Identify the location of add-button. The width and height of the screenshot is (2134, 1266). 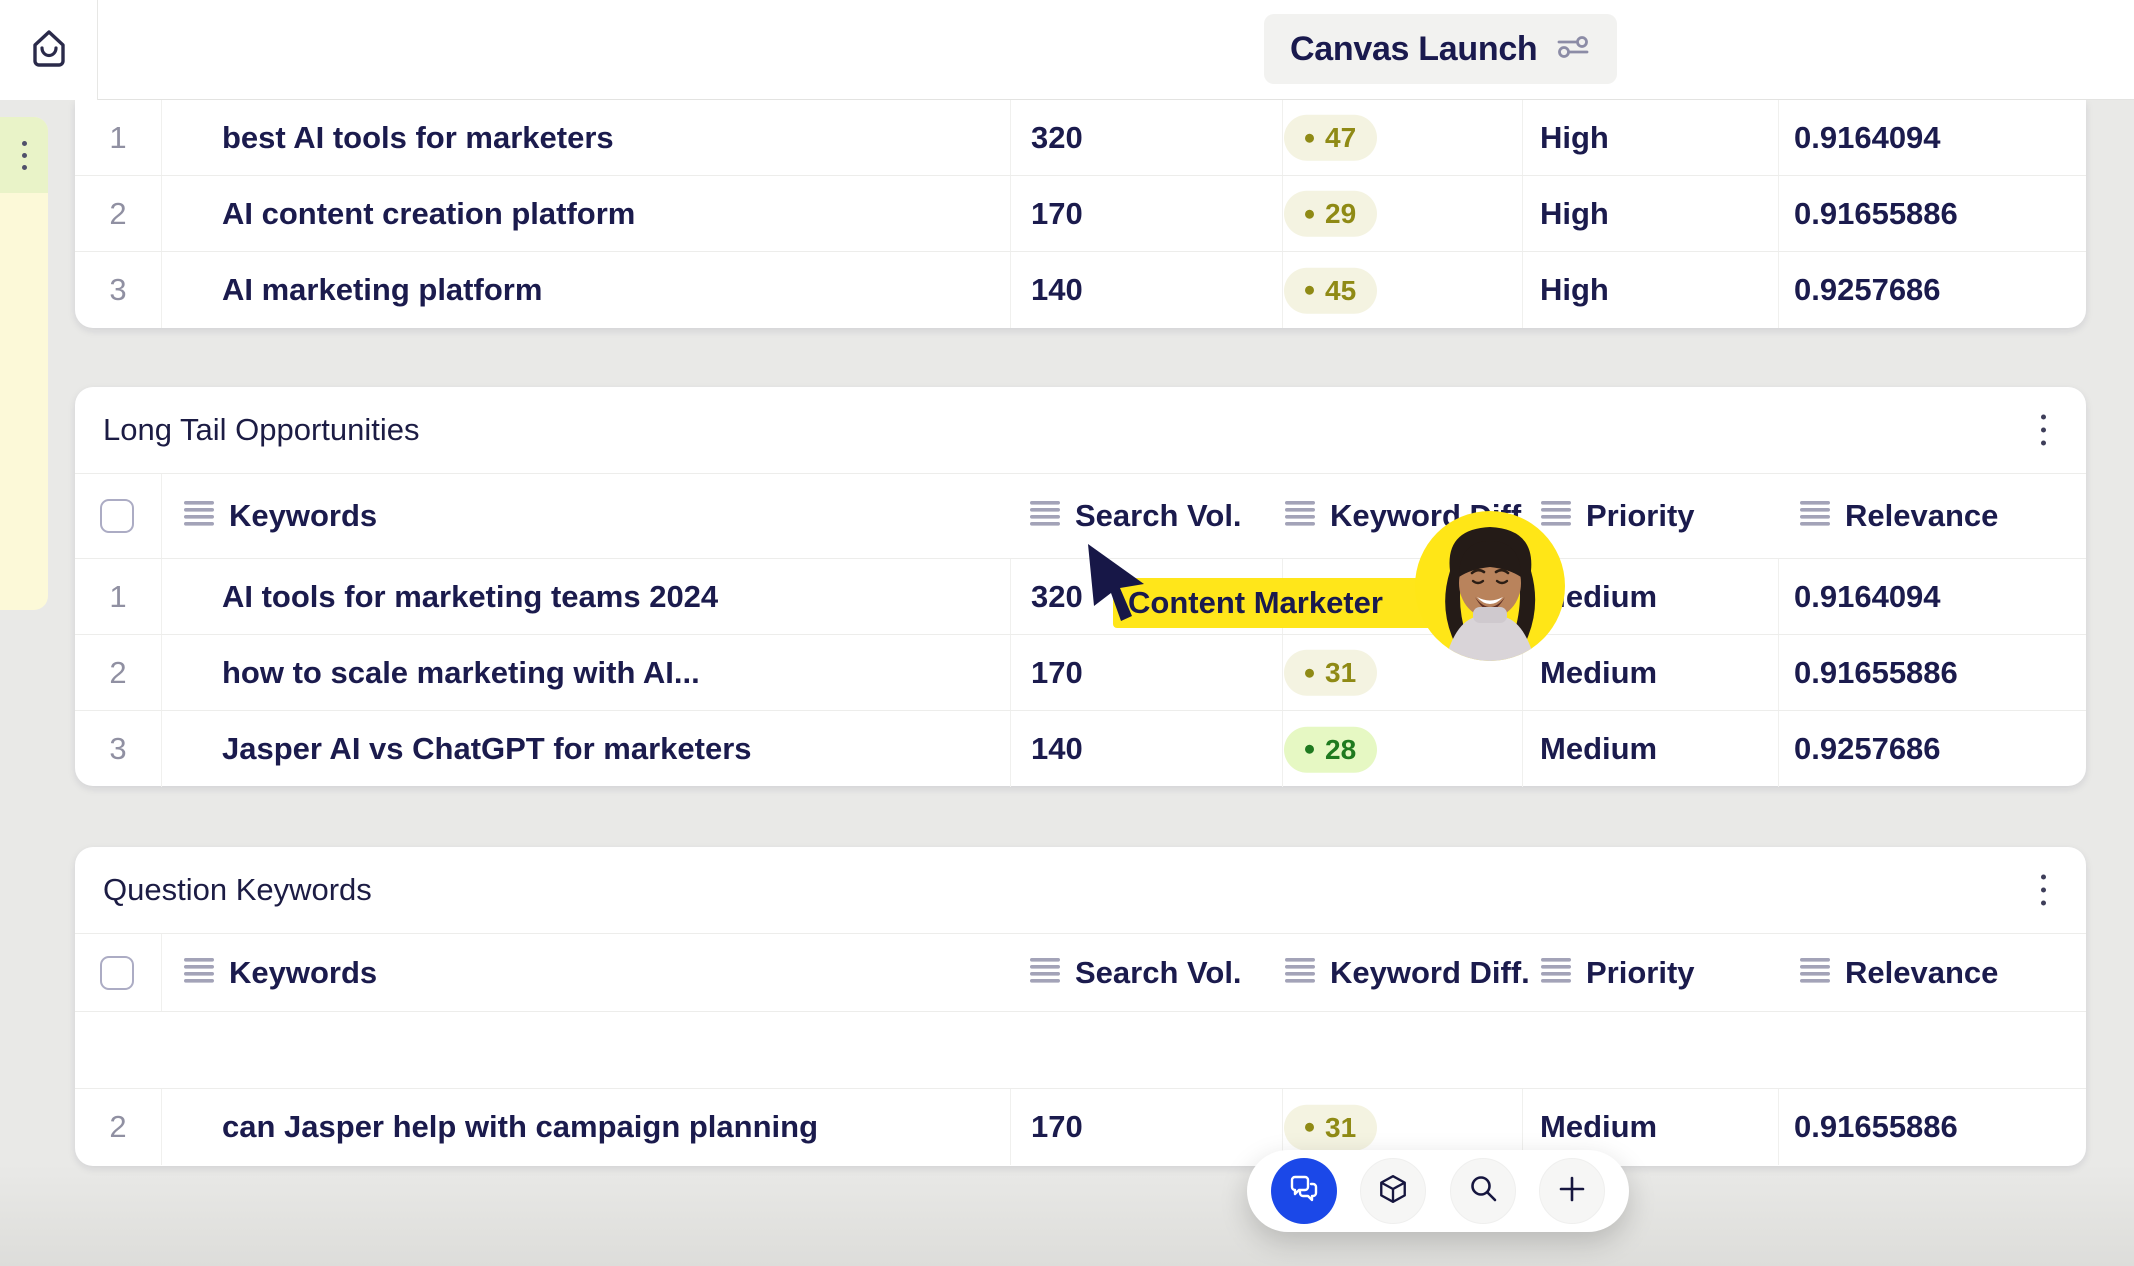
(1572, 1191).